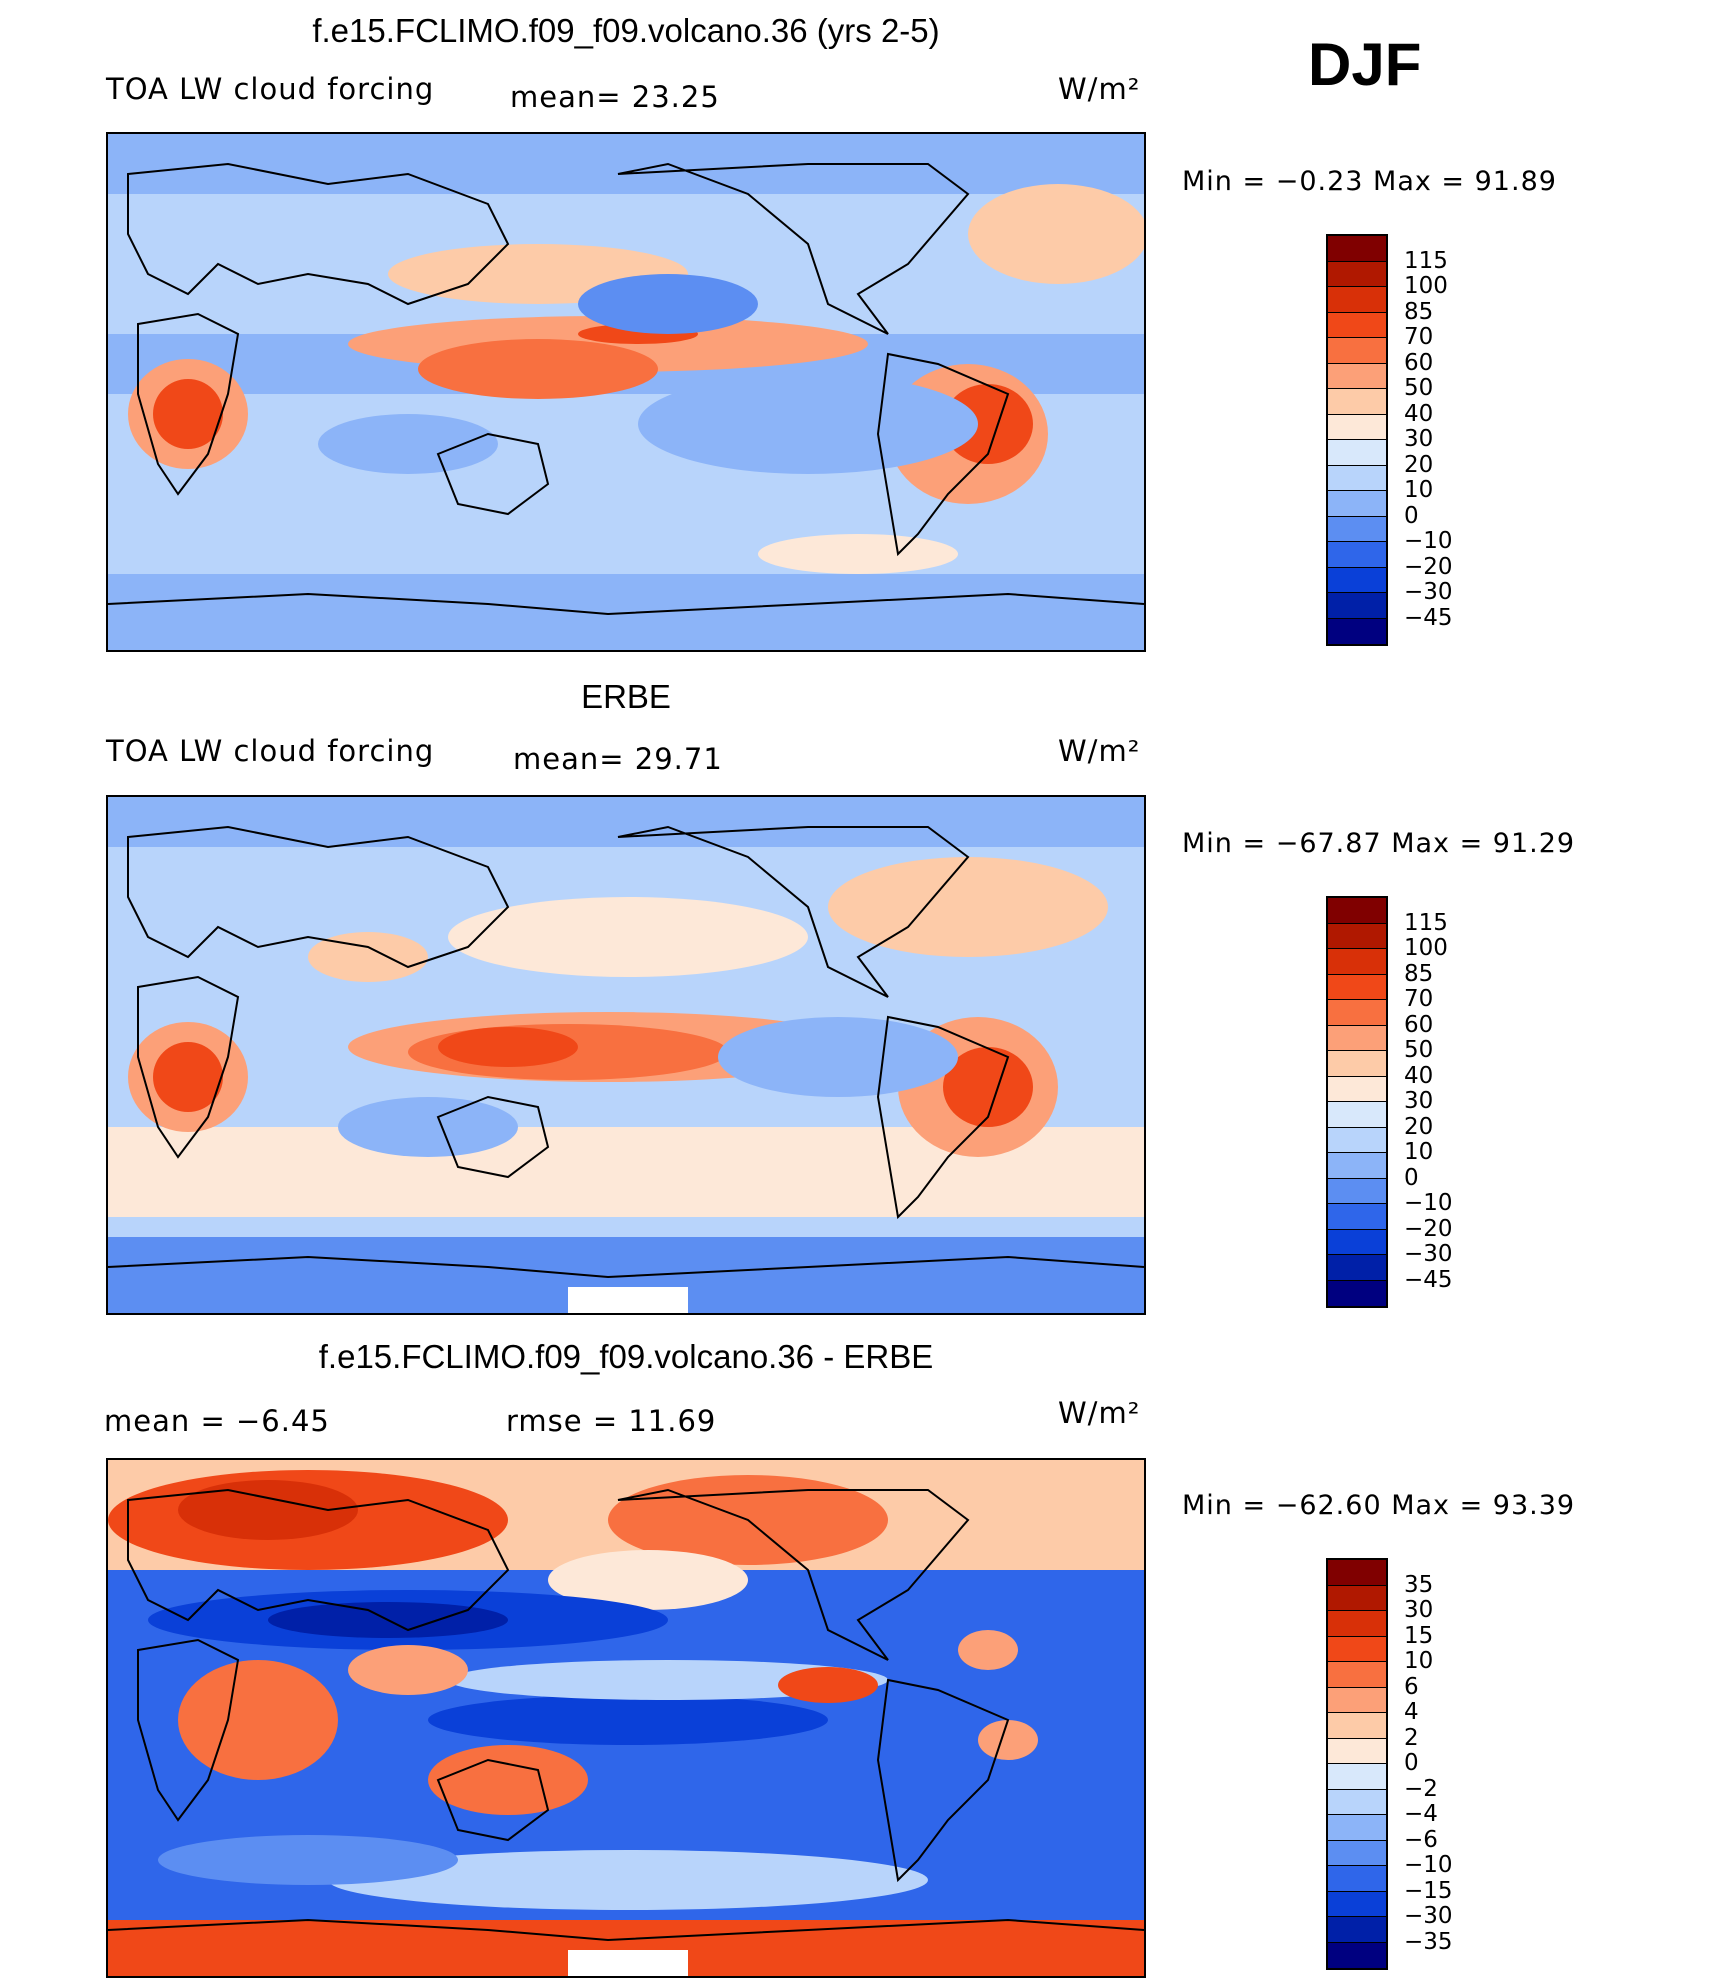  What do you see at coordinates (618, 759) in the screenshot?
I see `panel-2-mean-label: mean= 29.71` at bounding box center [618, 759].